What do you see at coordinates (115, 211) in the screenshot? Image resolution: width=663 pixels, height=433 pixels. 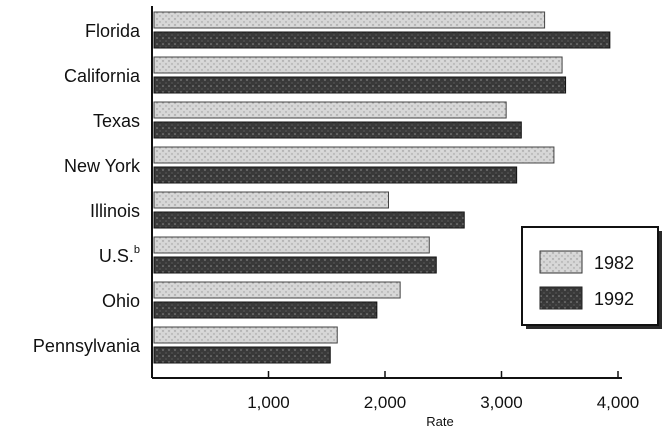 I see `category-label: Illinois` at bounding box center [115, 211].